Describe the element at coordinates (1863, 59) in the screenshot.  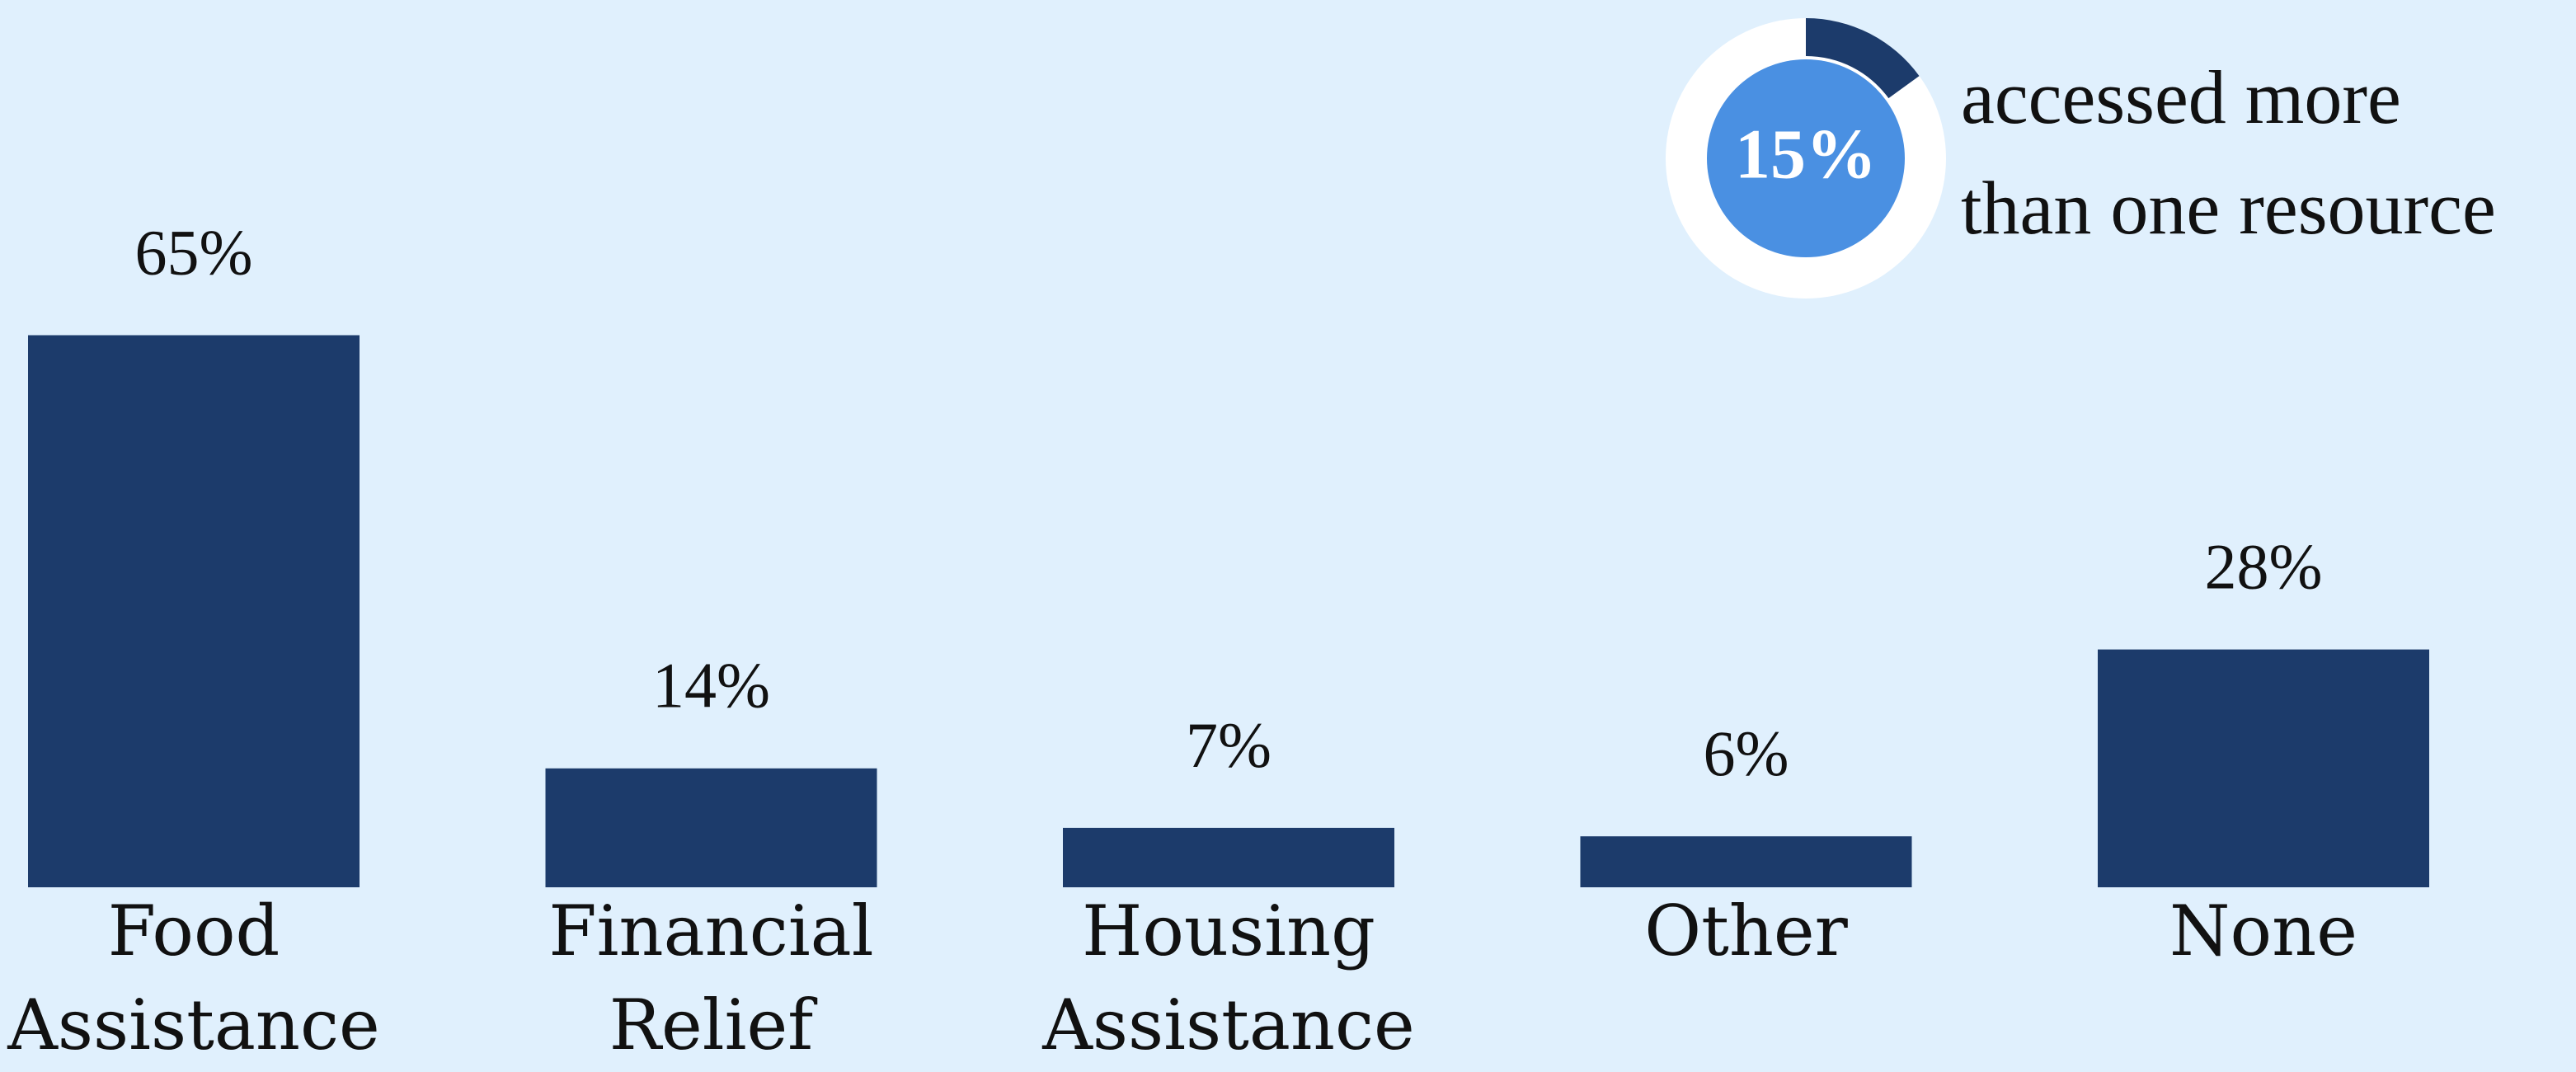
I see `donut-segment` at that location.